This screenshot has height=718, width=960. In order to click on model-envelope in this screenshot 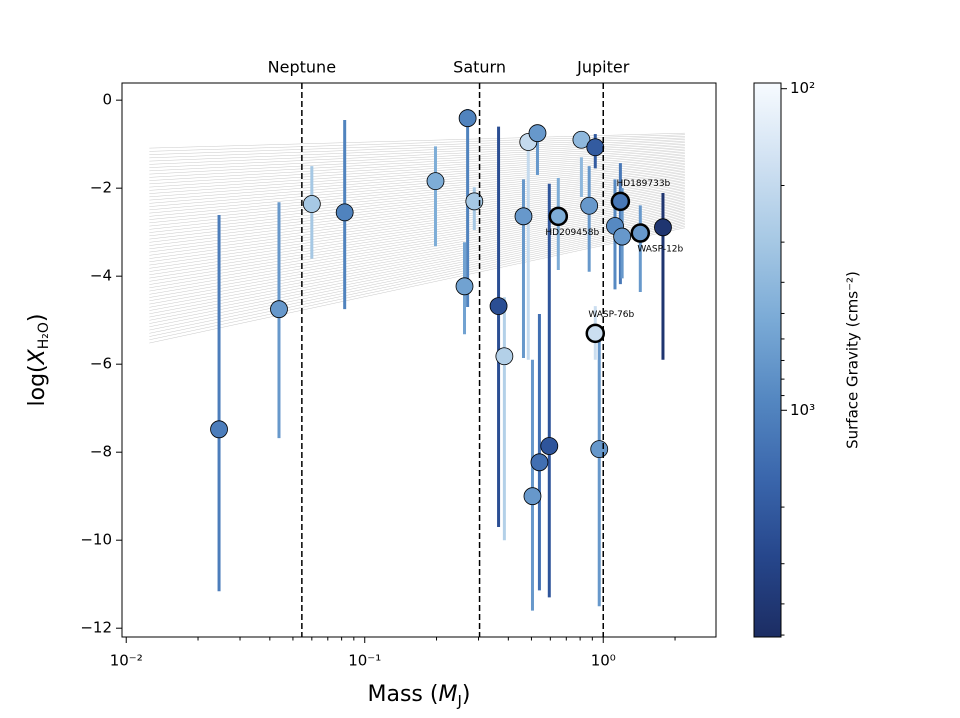, I will do `click(417, 285)`.